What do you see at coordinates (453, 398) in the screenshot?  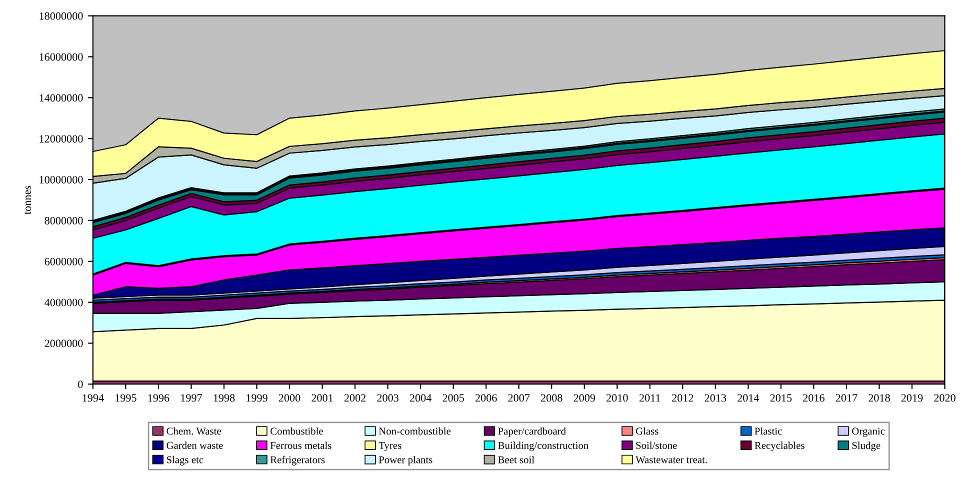 I see `x-tick-label: 2005` at bounding box center [453, 398].